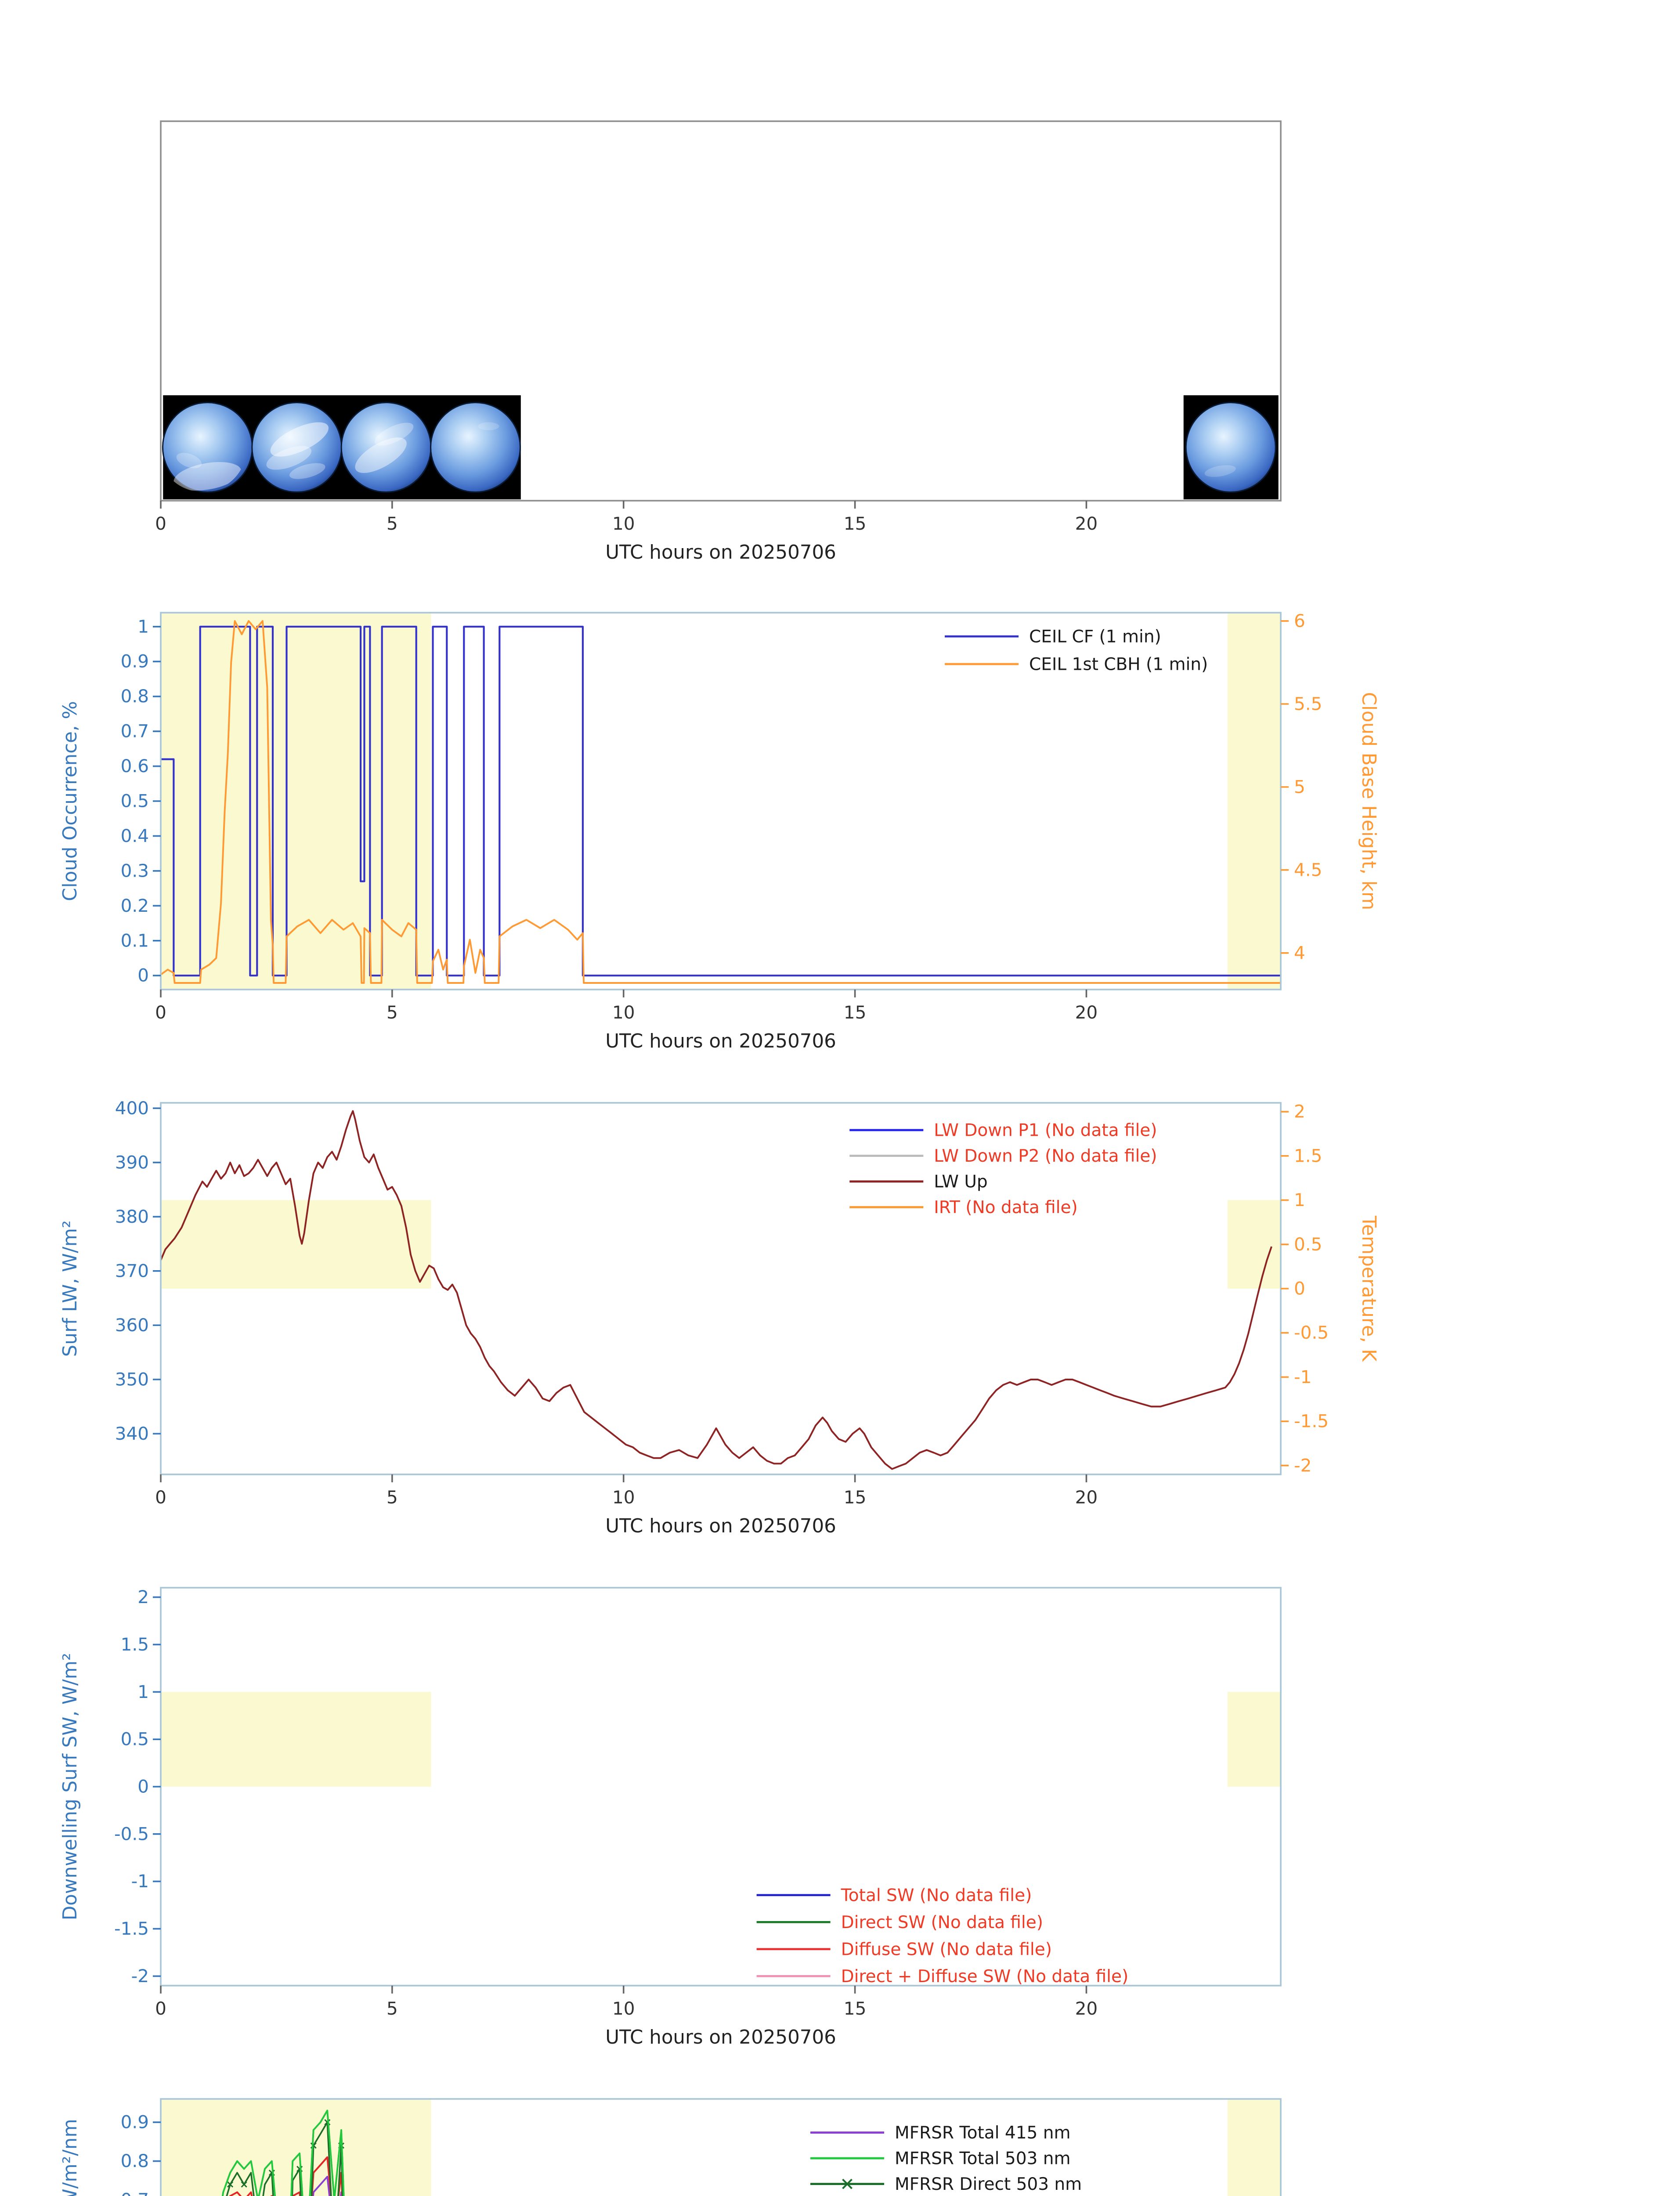  Describe the element at coordinates (1118, 665) in the screenshot. I see `legend-label: CEIL 1st CBH (1 min)` at that location.